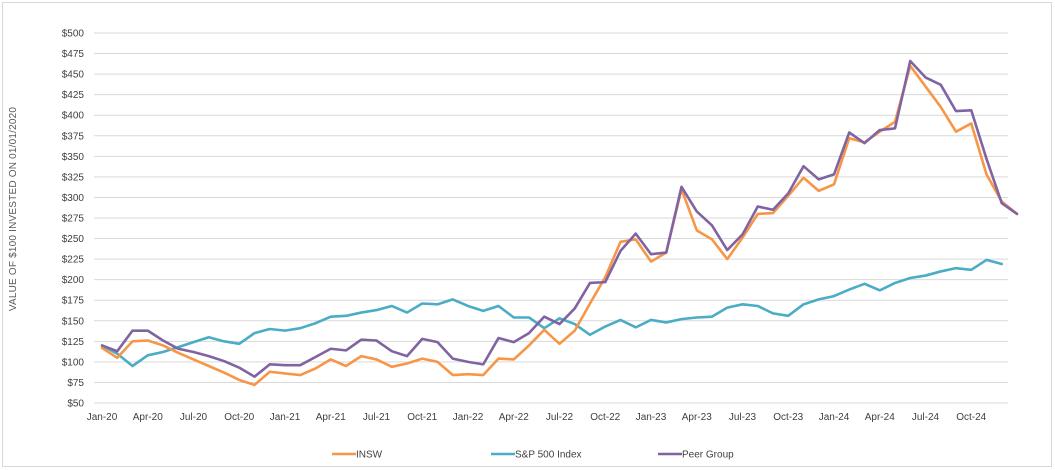 The height and width of the screenshot is (470, 1055). I want to click on y-tick-label: $250, so click(73, 239).